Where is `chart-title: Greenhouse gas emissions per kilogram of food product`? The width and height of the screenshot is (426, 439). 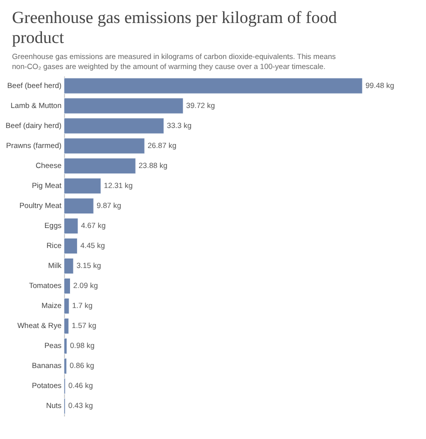
chart-title: Greenhouse gas emissions per kilogram of food product is located at coordinates (175, 28).